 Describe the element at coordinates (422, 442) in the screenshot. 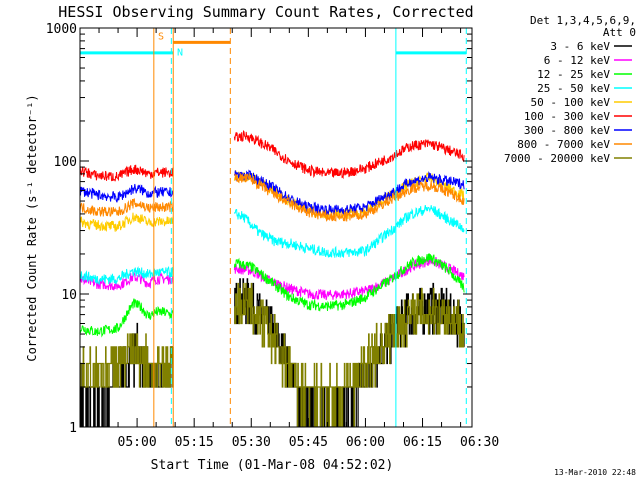

I see `x-tick-label: 06:15` at that location.